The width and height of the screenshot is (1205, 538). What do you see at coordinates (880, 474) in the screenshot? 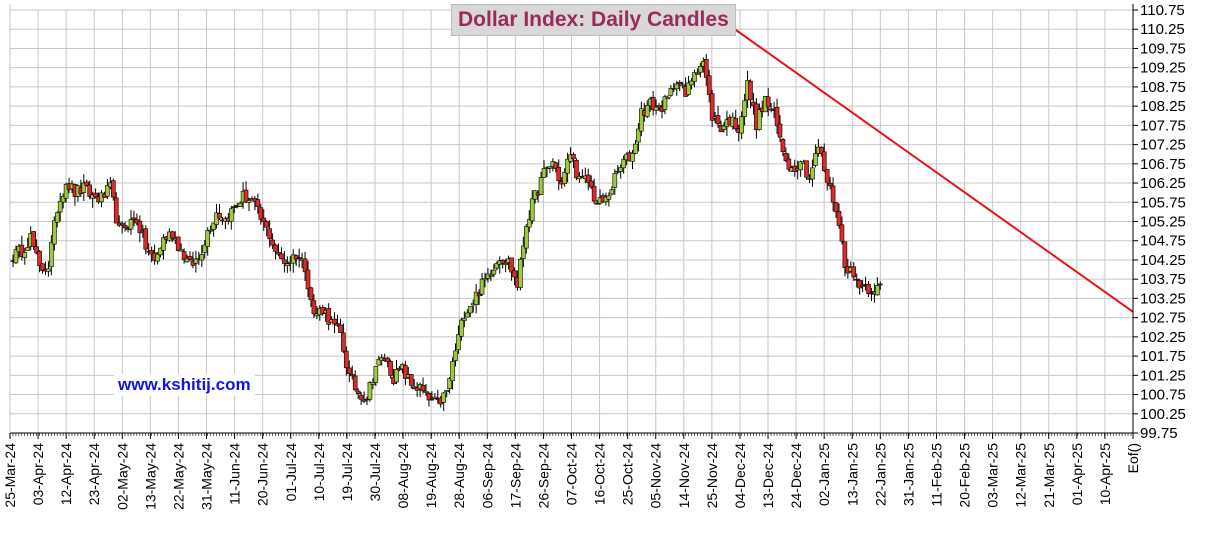
I see `x-tick-label: 22-Jan-25` at bounding box center [880, 474].